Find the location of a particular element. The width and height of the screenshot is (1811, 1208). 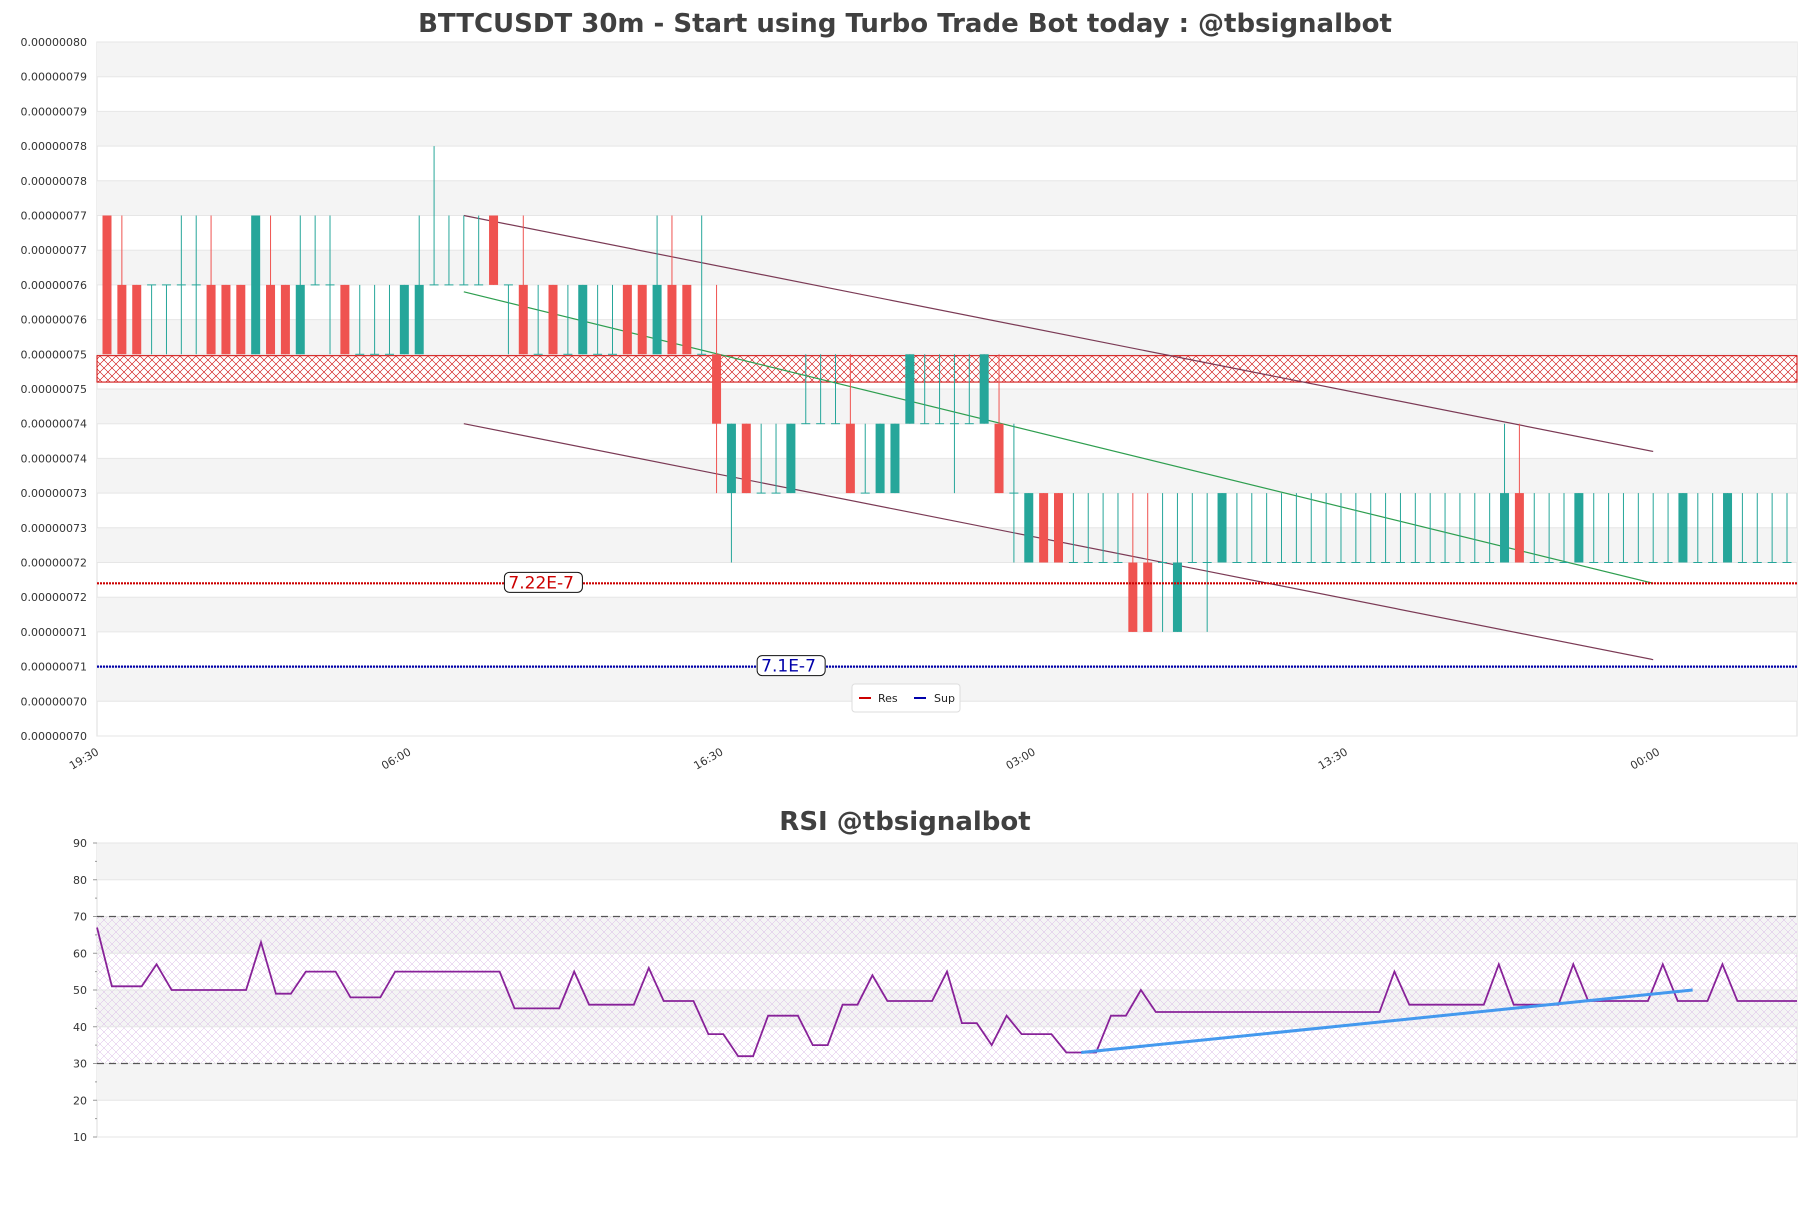

legend-res-label: Res is located at coordinates (888, 698).